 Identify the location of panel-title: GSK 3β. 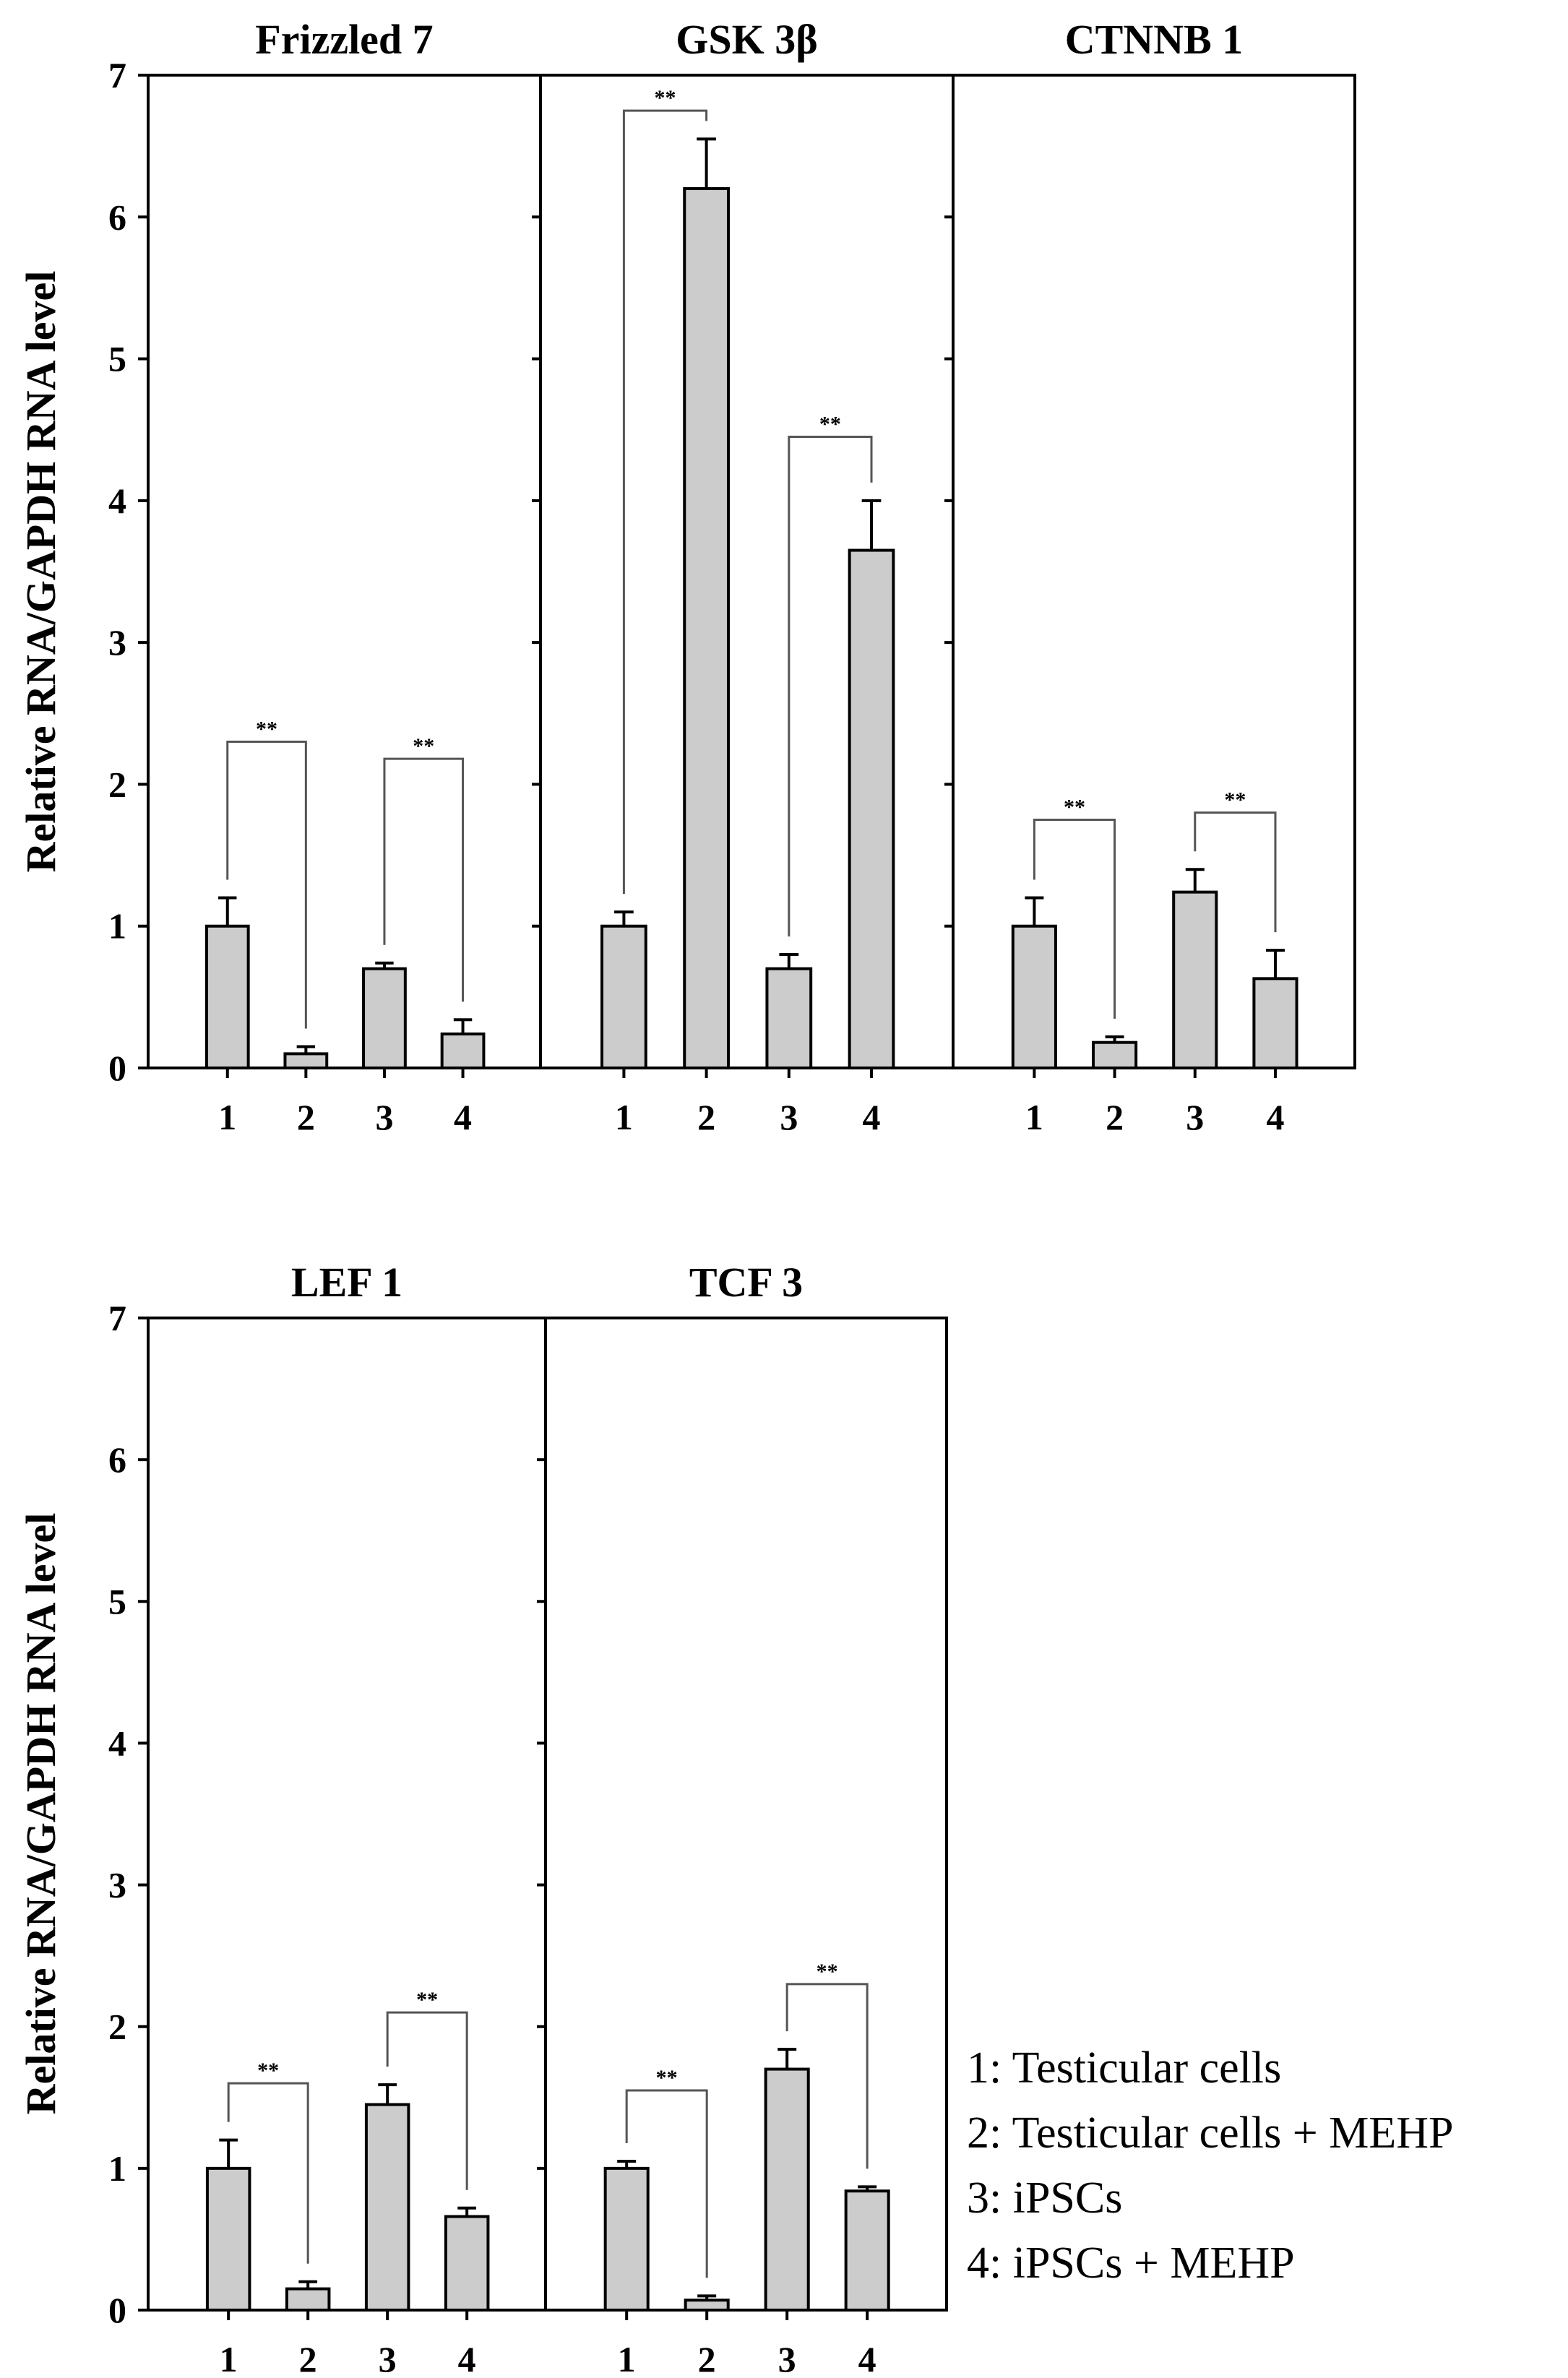
(747, 39).